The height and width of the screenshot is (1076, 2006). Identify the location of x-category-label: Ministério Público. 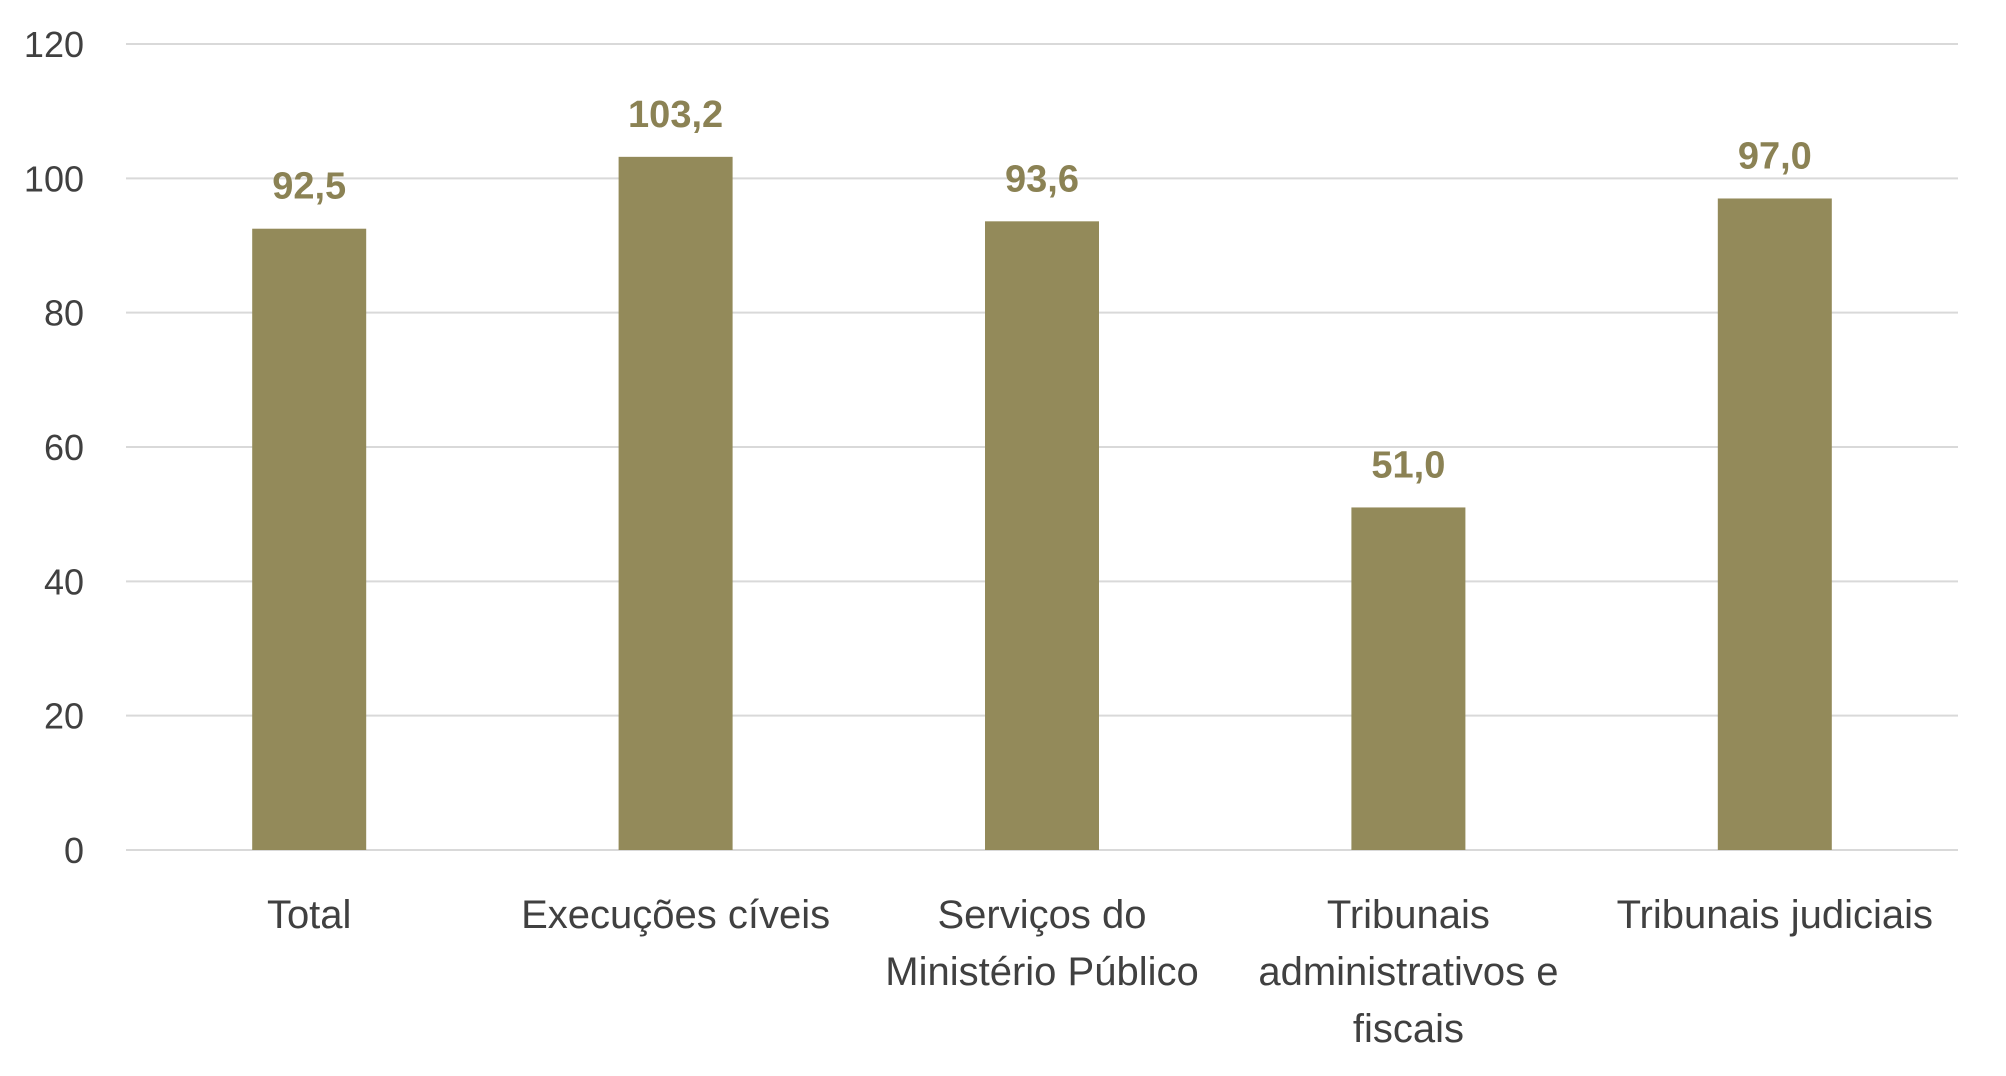
(1041, 972).